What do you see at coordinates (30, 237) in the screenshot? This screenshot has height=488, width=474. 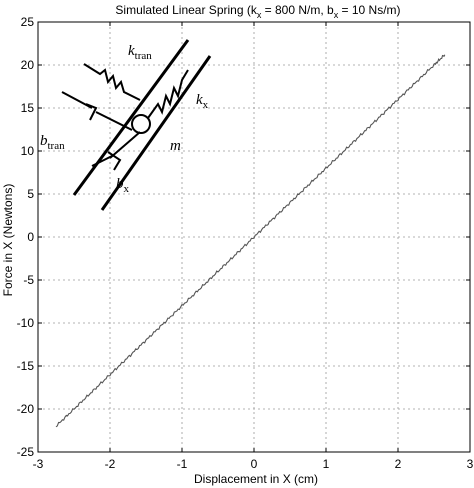 I see `y-tick-label: 0` at bounding box center [30, 237].